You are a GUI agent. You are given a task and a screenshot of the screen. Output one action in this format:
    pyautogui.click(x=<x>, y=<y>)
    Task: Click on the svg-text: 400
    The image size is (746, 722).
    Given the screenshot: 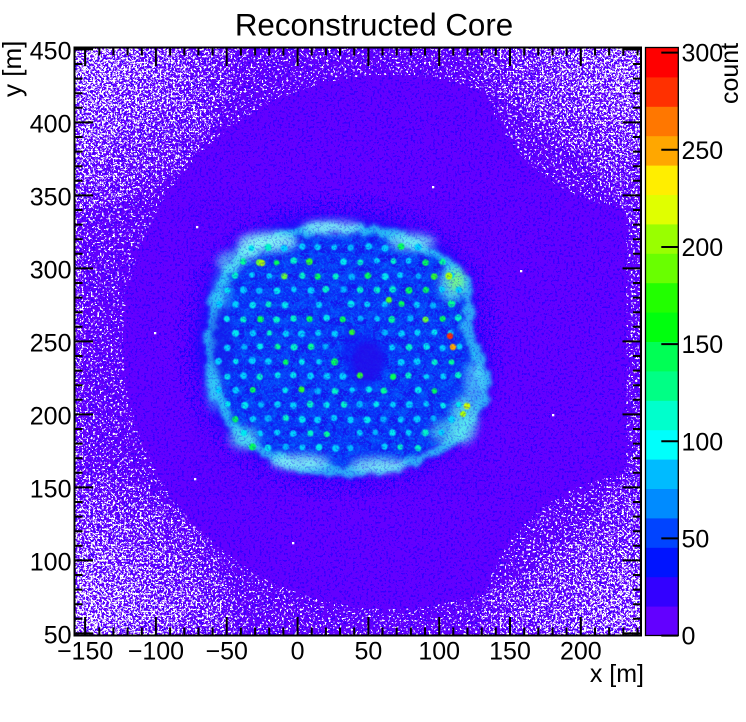 What is the action you would take?
    pyautogui.click(x=51, y=124)
    